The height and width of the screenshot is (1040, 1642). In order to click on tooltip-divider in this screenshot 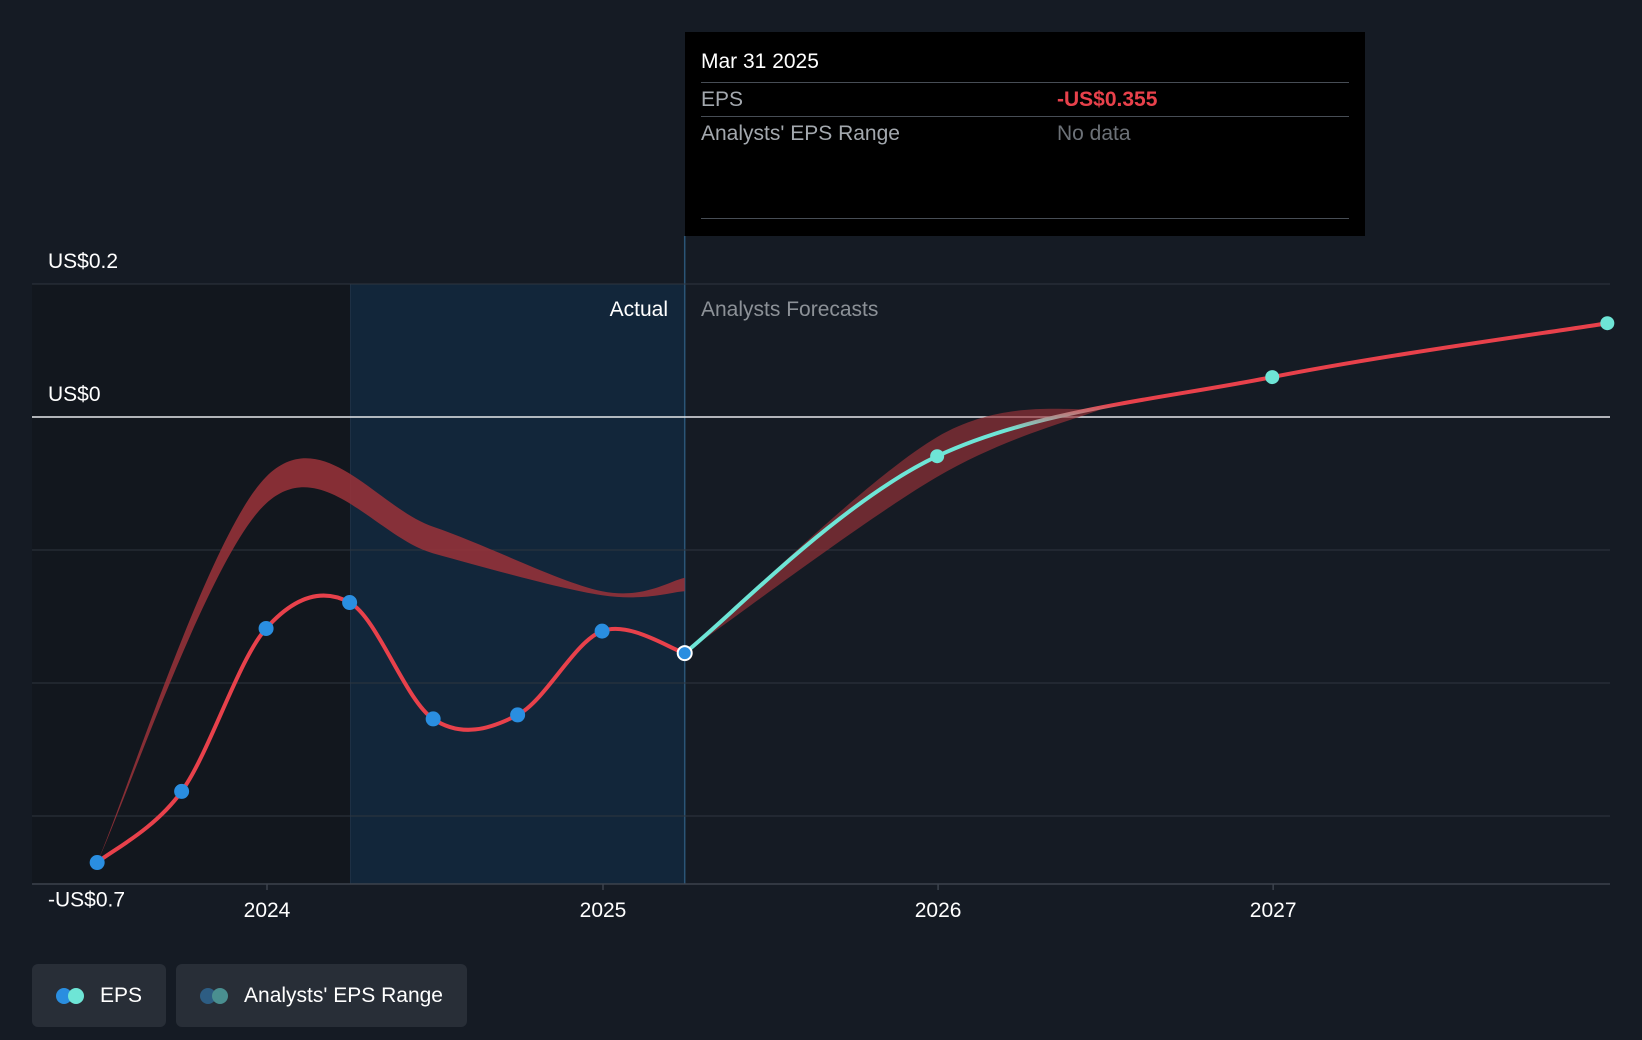, I will do `click(1025, 218)`.